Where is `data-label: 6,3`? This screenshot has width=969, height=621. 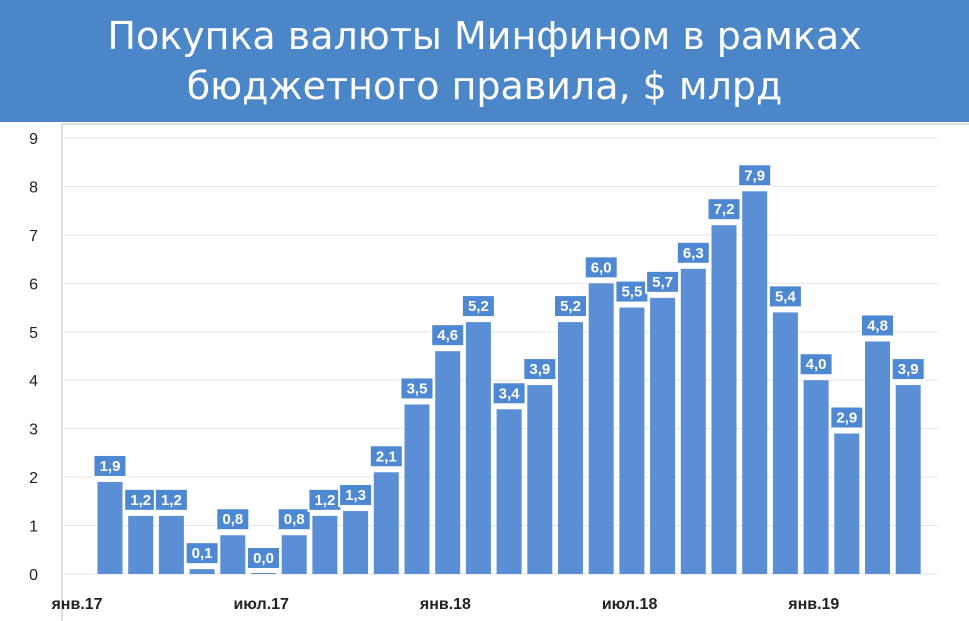
data-label: 6,3 is located at coordinates (693, 253).